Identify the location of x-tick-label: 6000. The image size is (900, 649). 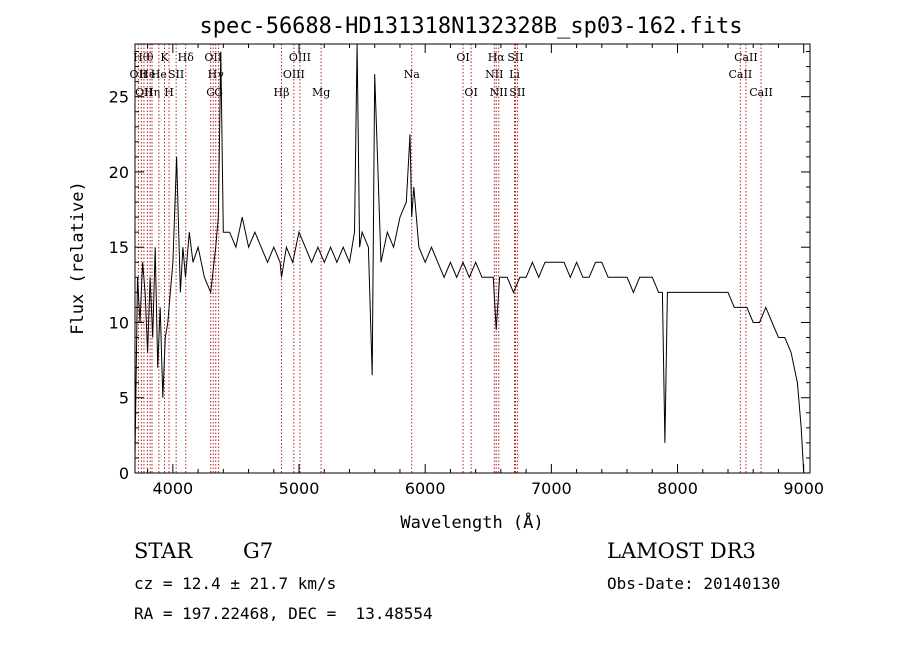
(425, 488).